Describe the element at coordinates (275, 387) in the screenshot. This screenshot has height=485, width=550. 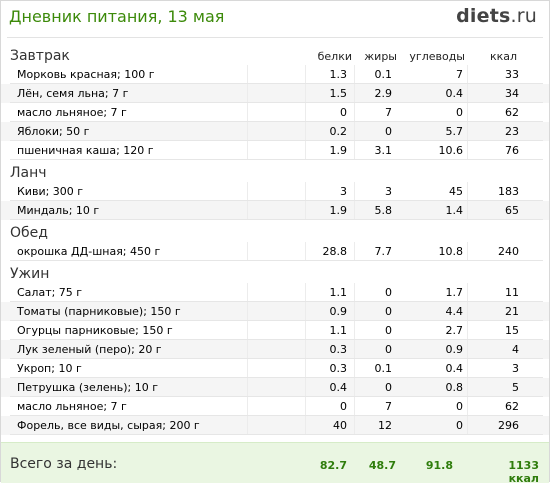
I see `food-row: Петрушка (зелень); 10 г 0.4 0 0.8 5` at that location.